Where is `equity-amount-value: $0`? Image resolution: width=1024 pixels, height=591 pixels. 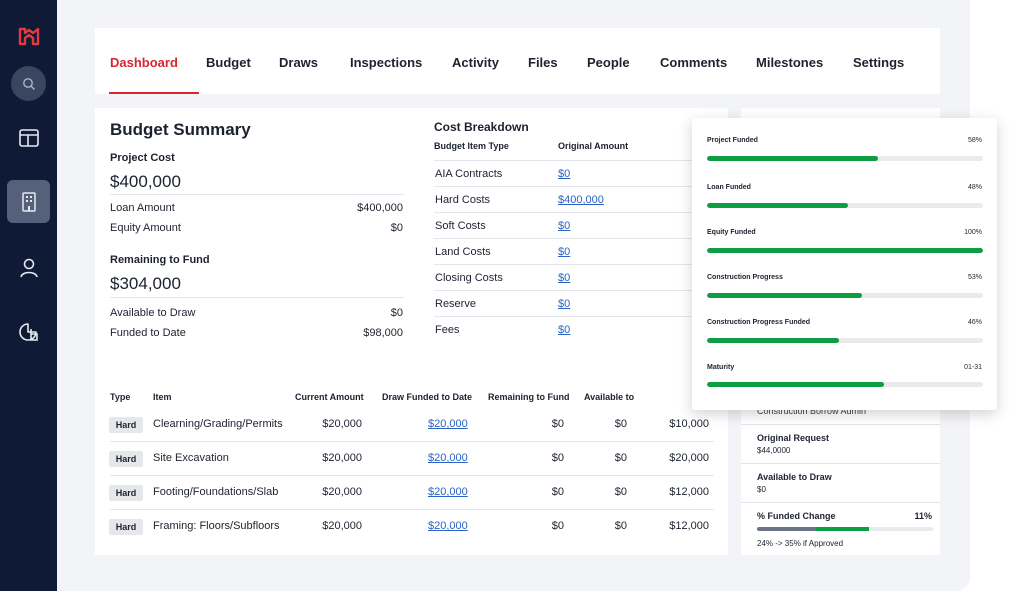
equity-amount-value: $0 is located at coordinates (396, 228).